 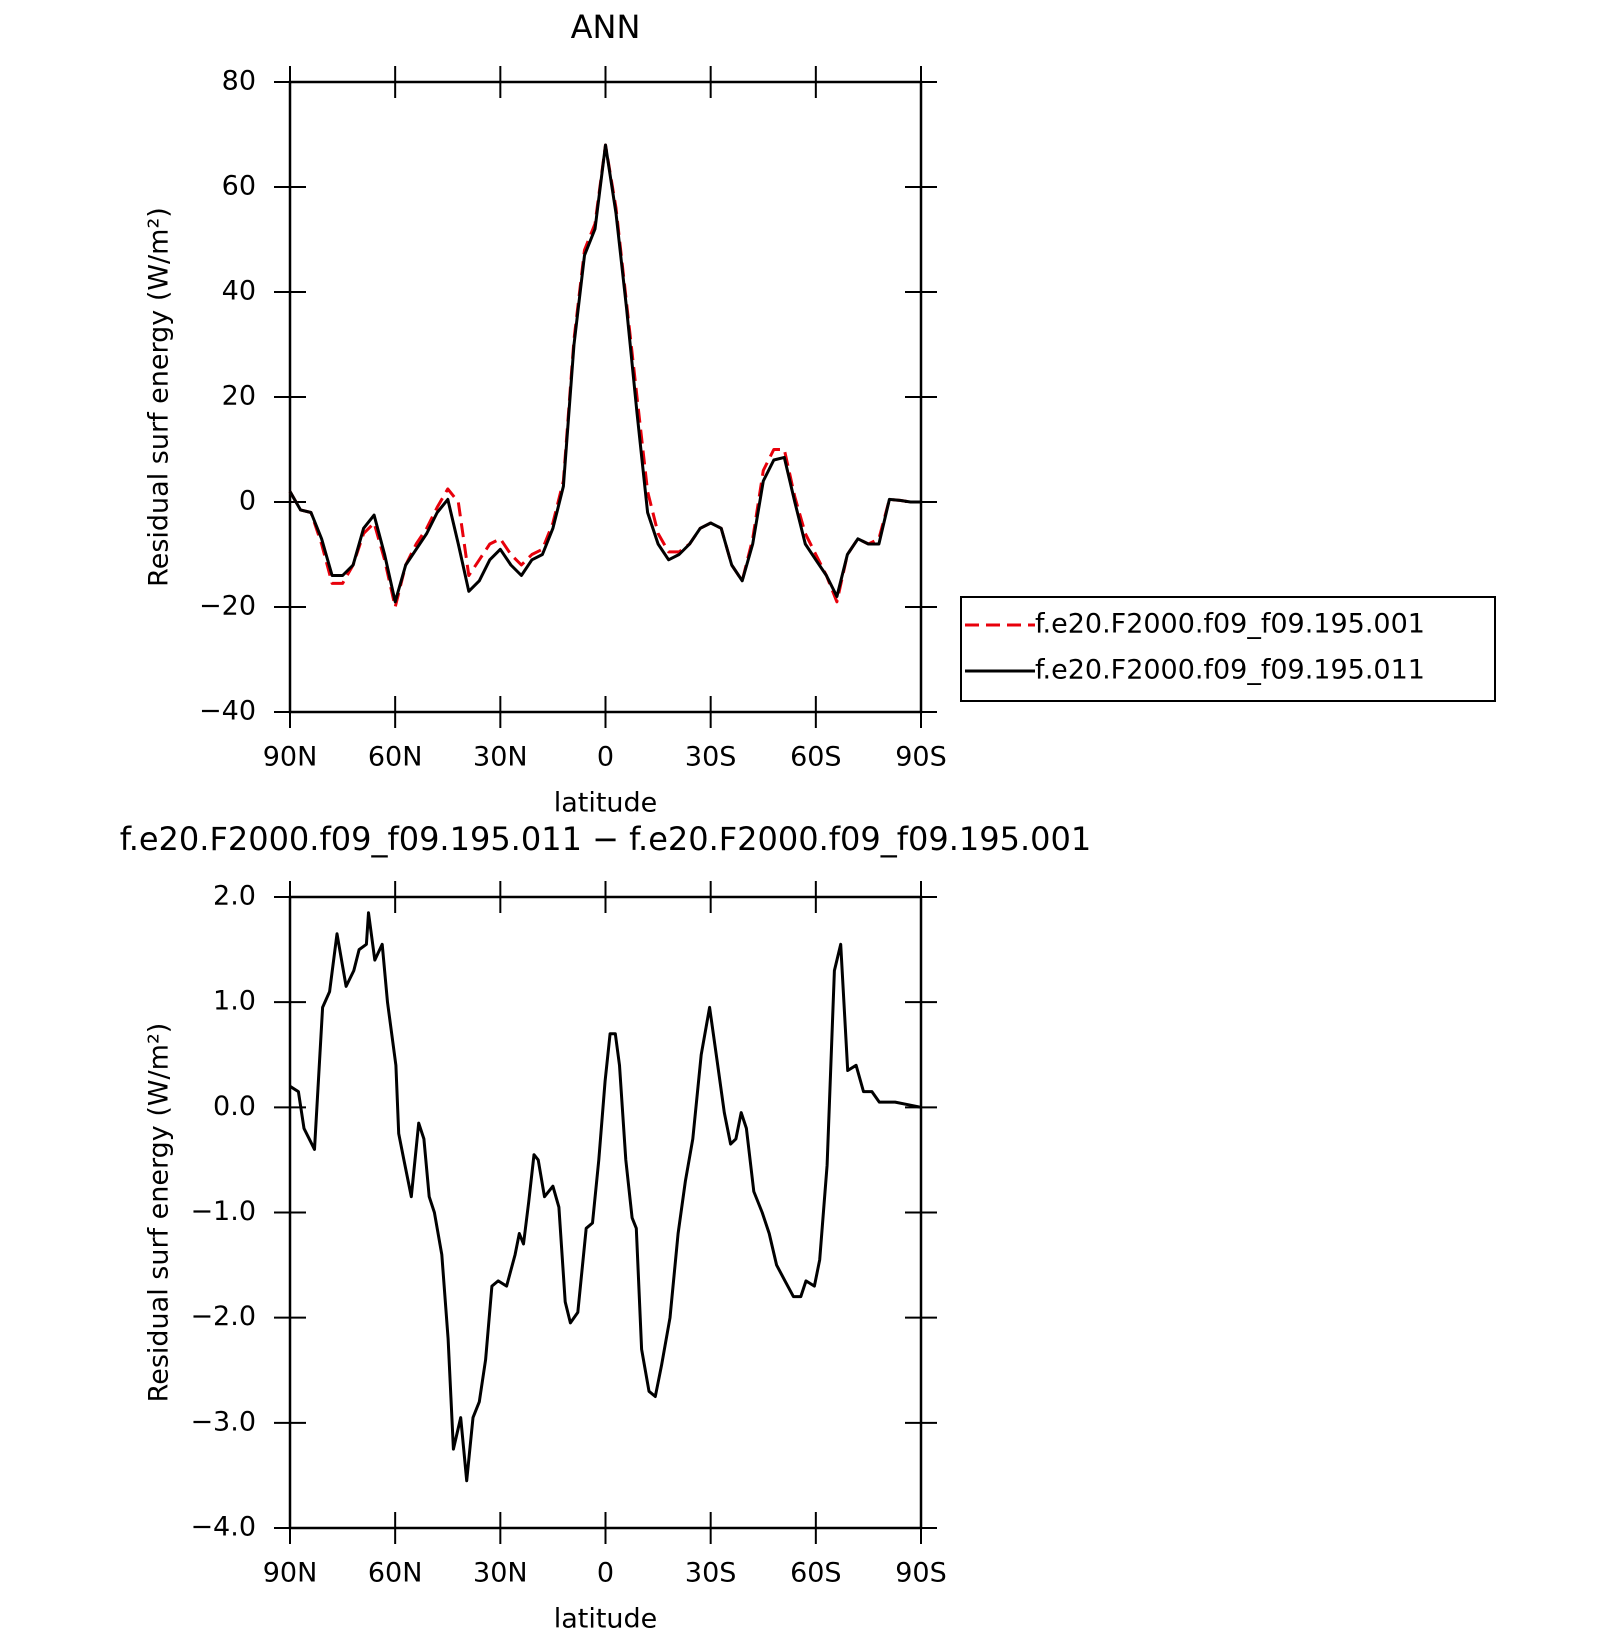 What do you see at coordinates (606, 27) in the screenshot?
I see `chart-title: ANN` at bounding box center [606, 27].